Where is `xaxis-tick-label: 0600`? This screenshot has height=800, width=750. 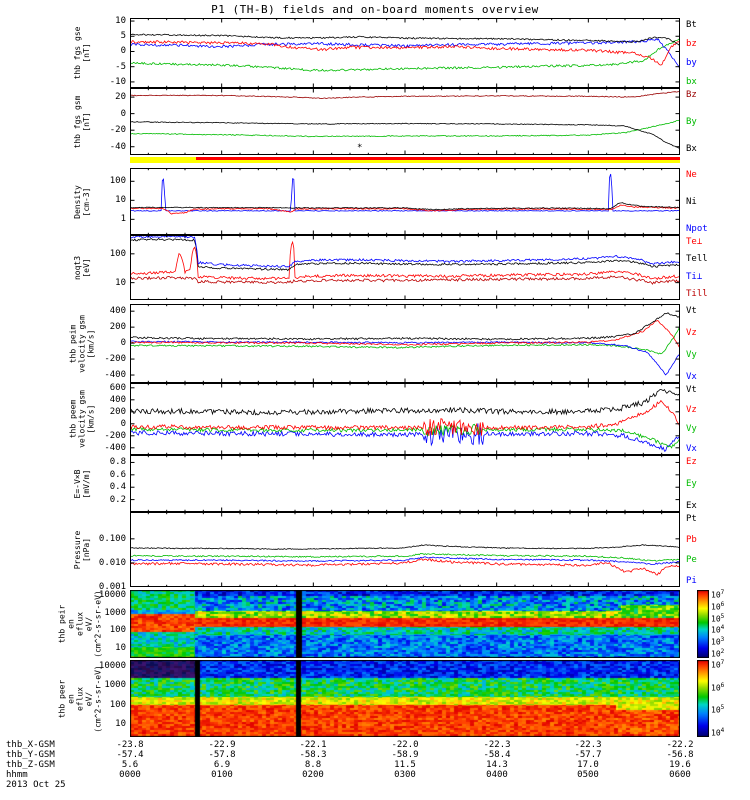 xaxis-tick-label: 0600 is located at coordinates (680, 775).